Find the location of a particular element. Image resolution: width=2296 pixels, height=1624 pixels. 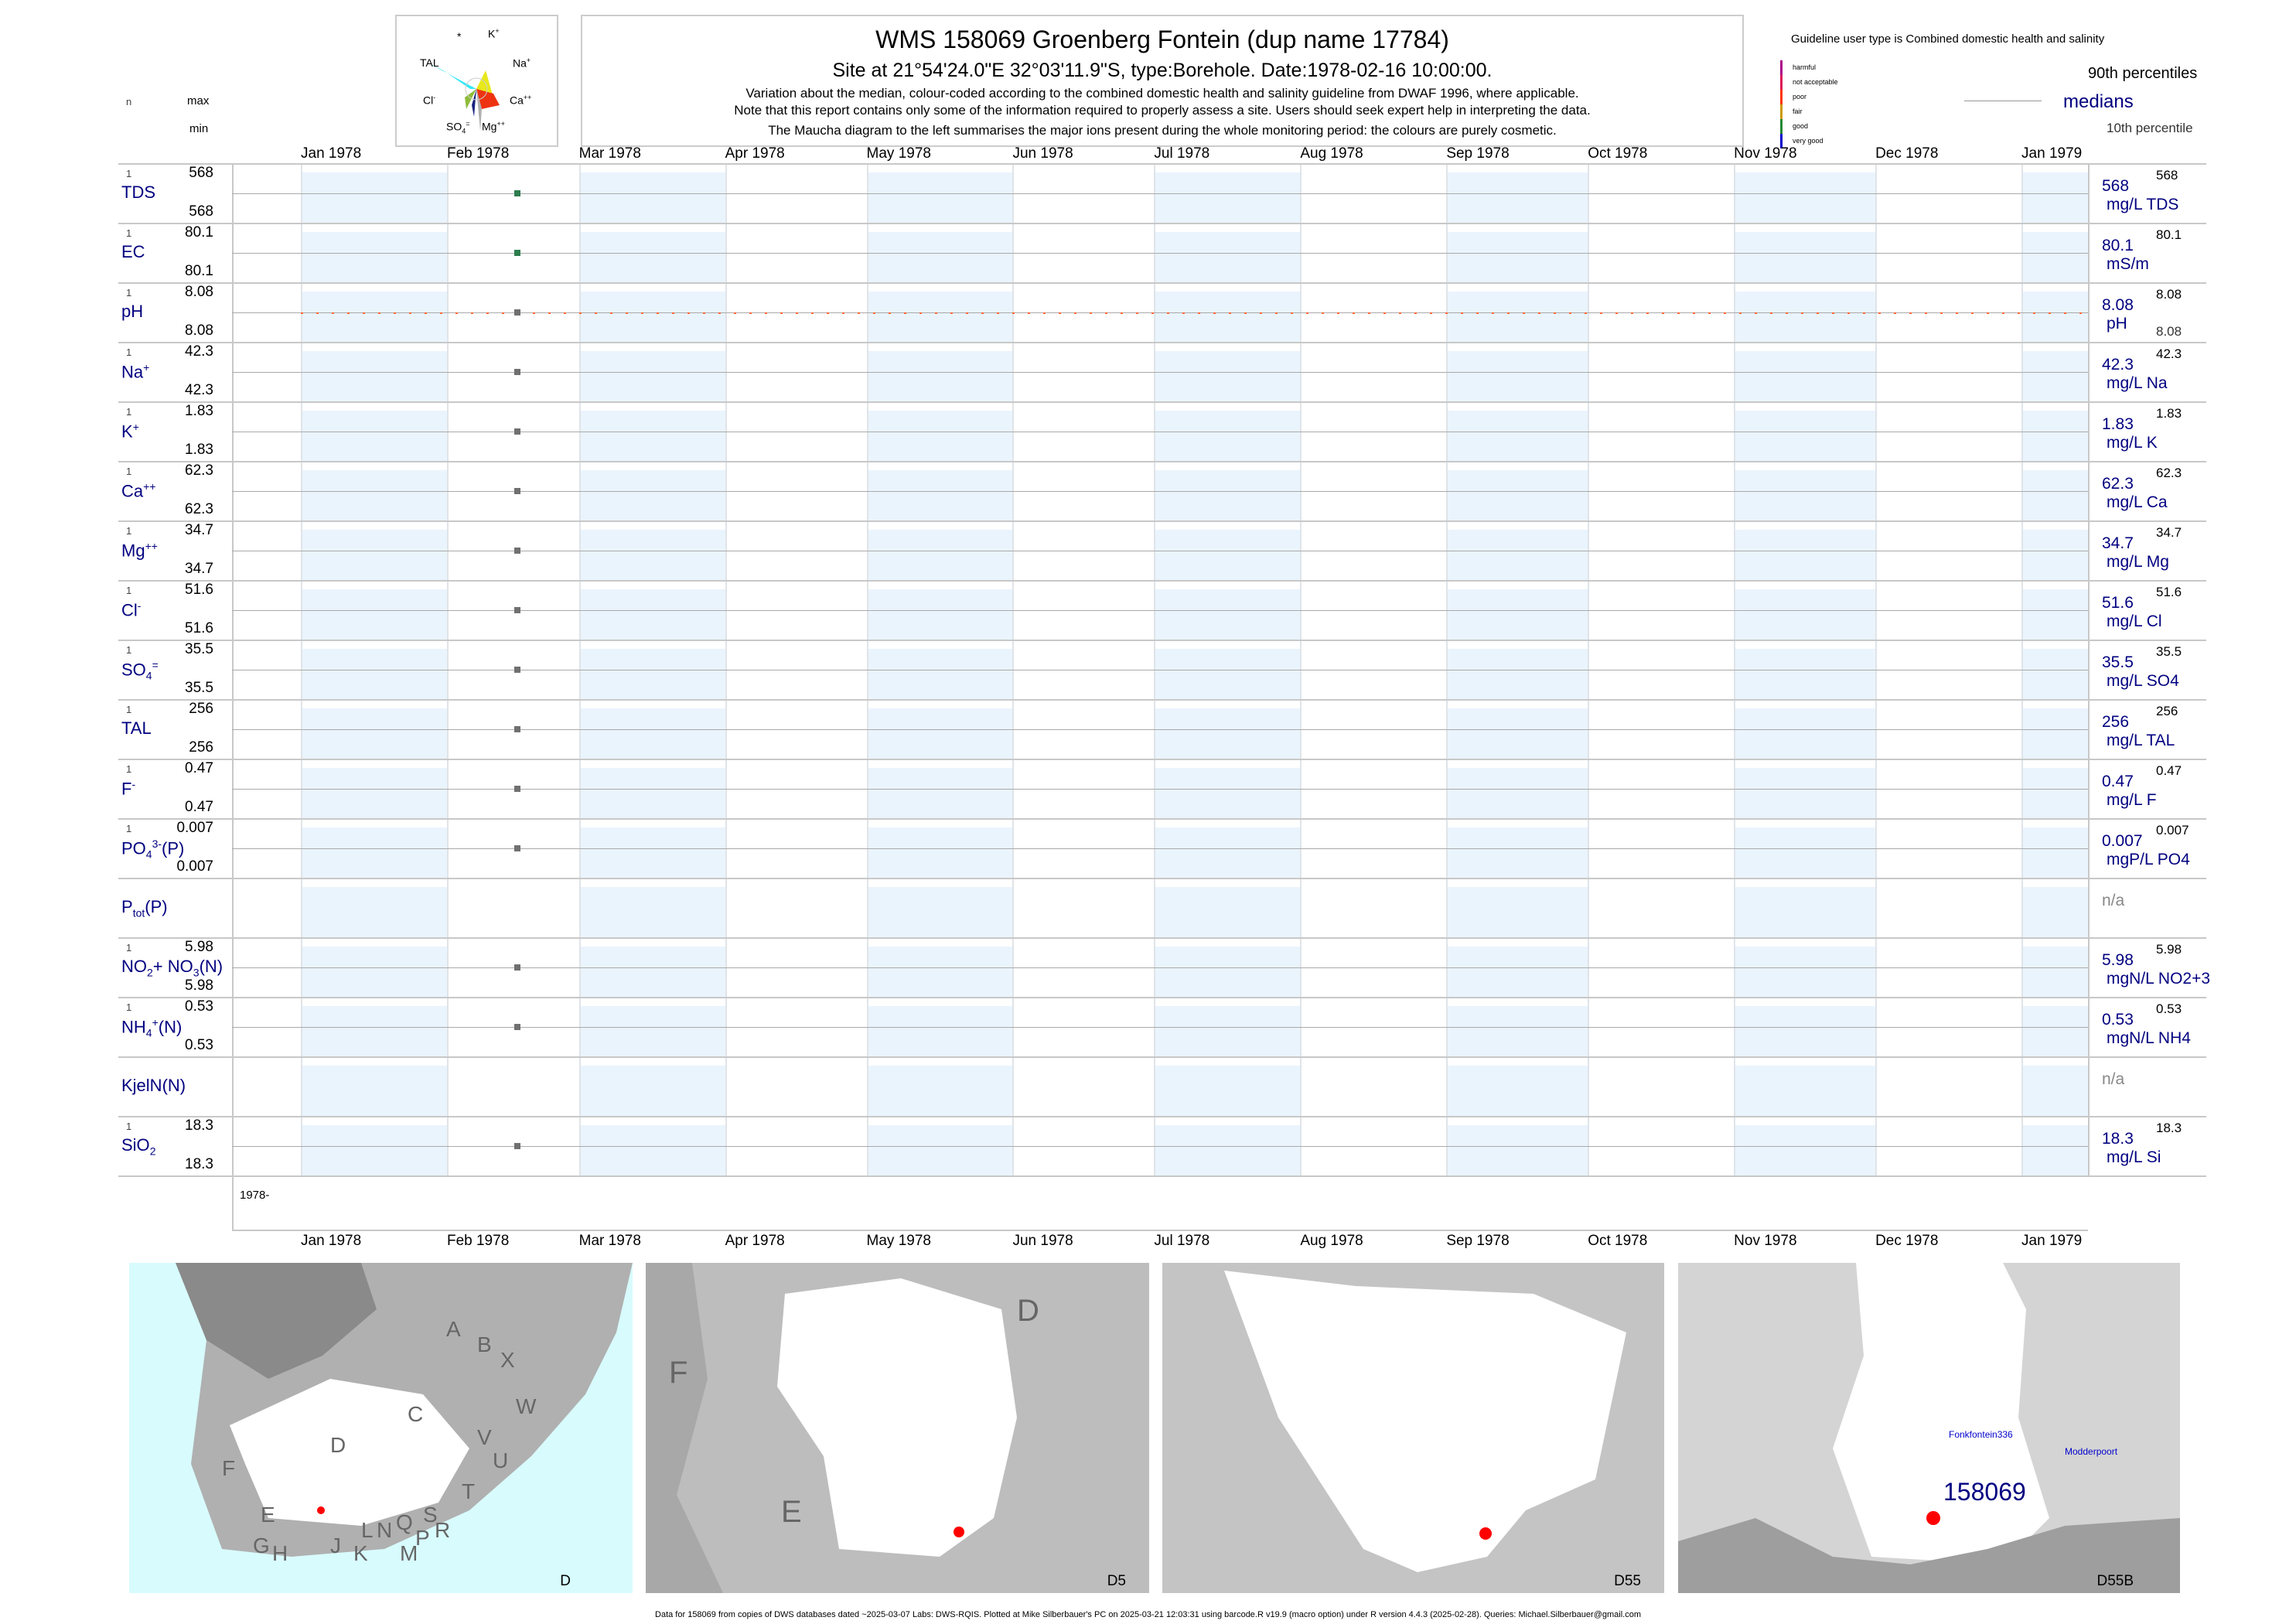

drainage-region-label: B is located at coordinates (484, 1344).